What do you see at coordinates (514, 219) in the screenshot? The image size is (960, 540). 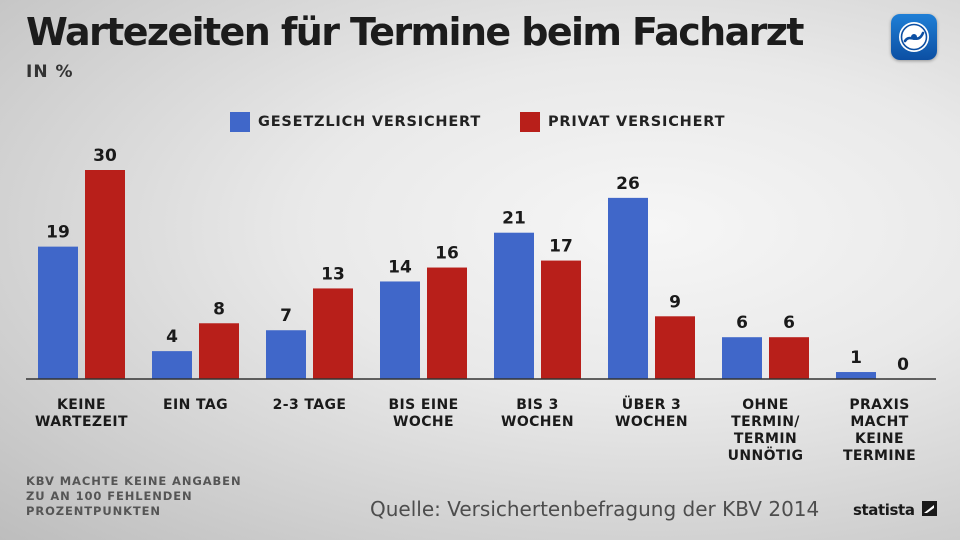 I see `data-label: 21` at bounding box center [514, 219].